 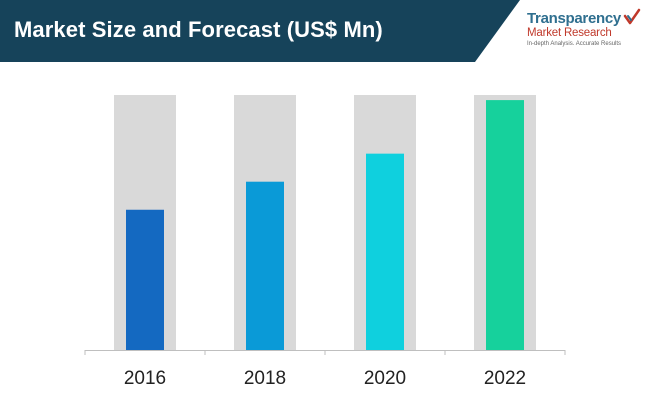 What do you see at coordinates (265, 265) in the screenshot?
I see `bar-2018` at bounding box center [265, 265].